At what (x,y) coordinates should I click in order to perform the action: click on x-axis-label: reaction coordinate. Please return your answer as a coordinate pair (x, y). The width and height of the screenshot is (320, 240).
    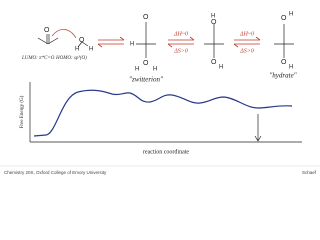
    Looking at the image, I should click on (166, 152).